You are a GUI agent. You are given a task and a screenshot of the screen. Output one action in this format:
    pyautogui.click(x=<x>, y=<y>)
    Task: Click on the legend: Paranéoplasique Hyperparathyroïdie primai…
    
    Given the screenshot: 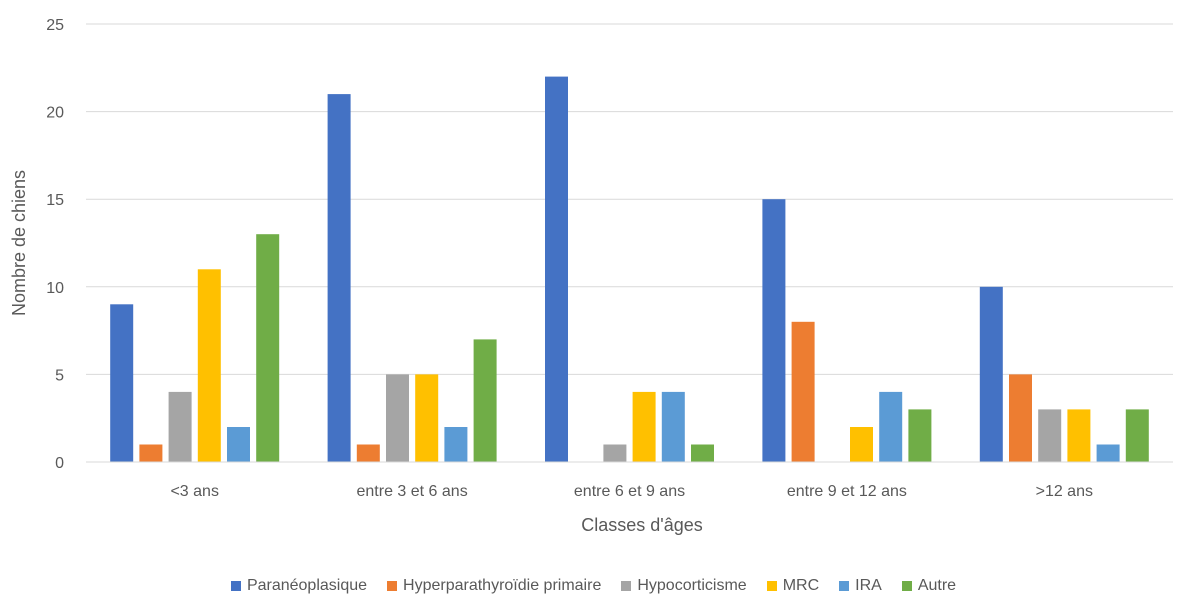 What is the action you would take?
    pyautogui.click(x=593, y=586)
    